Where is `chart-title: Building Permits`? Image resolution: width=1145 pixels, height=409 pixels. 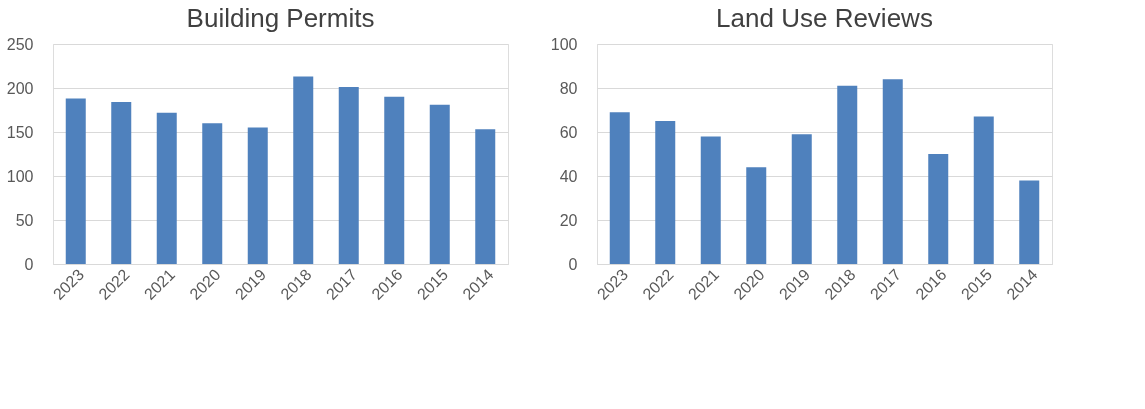
chart-title: Building Permits is located at coordinates (280, 18).